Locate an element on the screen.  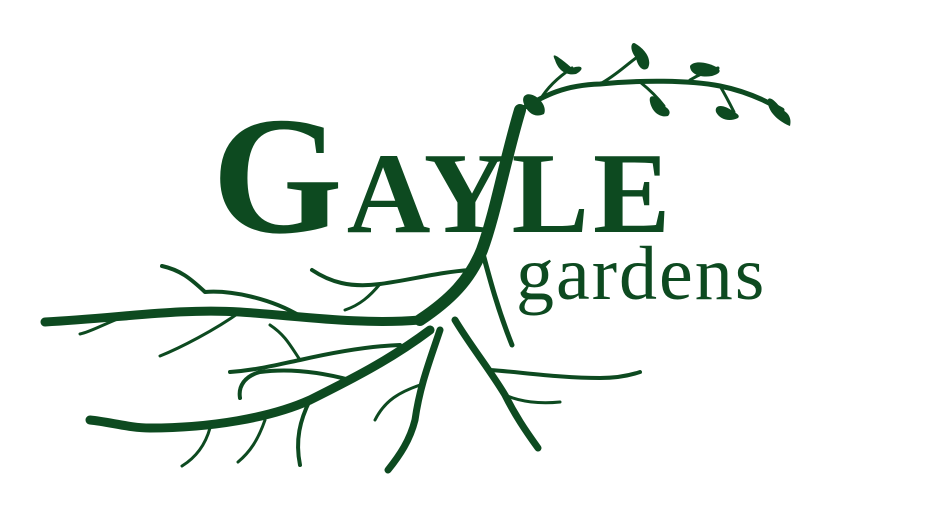
brand-name-initial: G is located at coordinates (279, 176).